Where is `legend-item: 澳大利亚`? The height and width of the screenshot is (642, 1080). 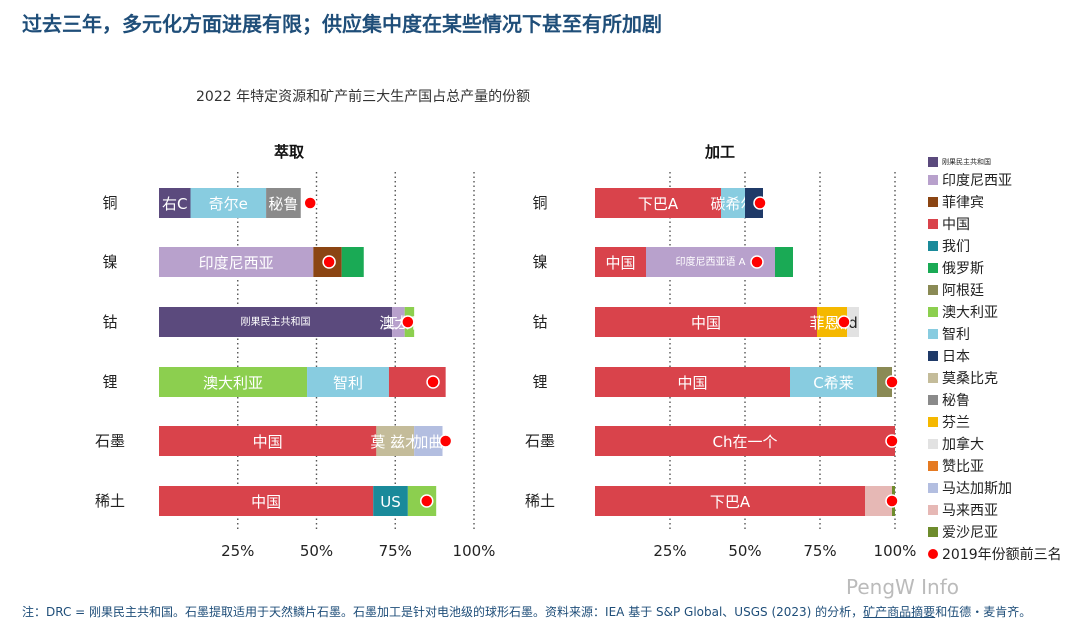 legend-item: 澳大利亚 is located at coordinates (963, 312).